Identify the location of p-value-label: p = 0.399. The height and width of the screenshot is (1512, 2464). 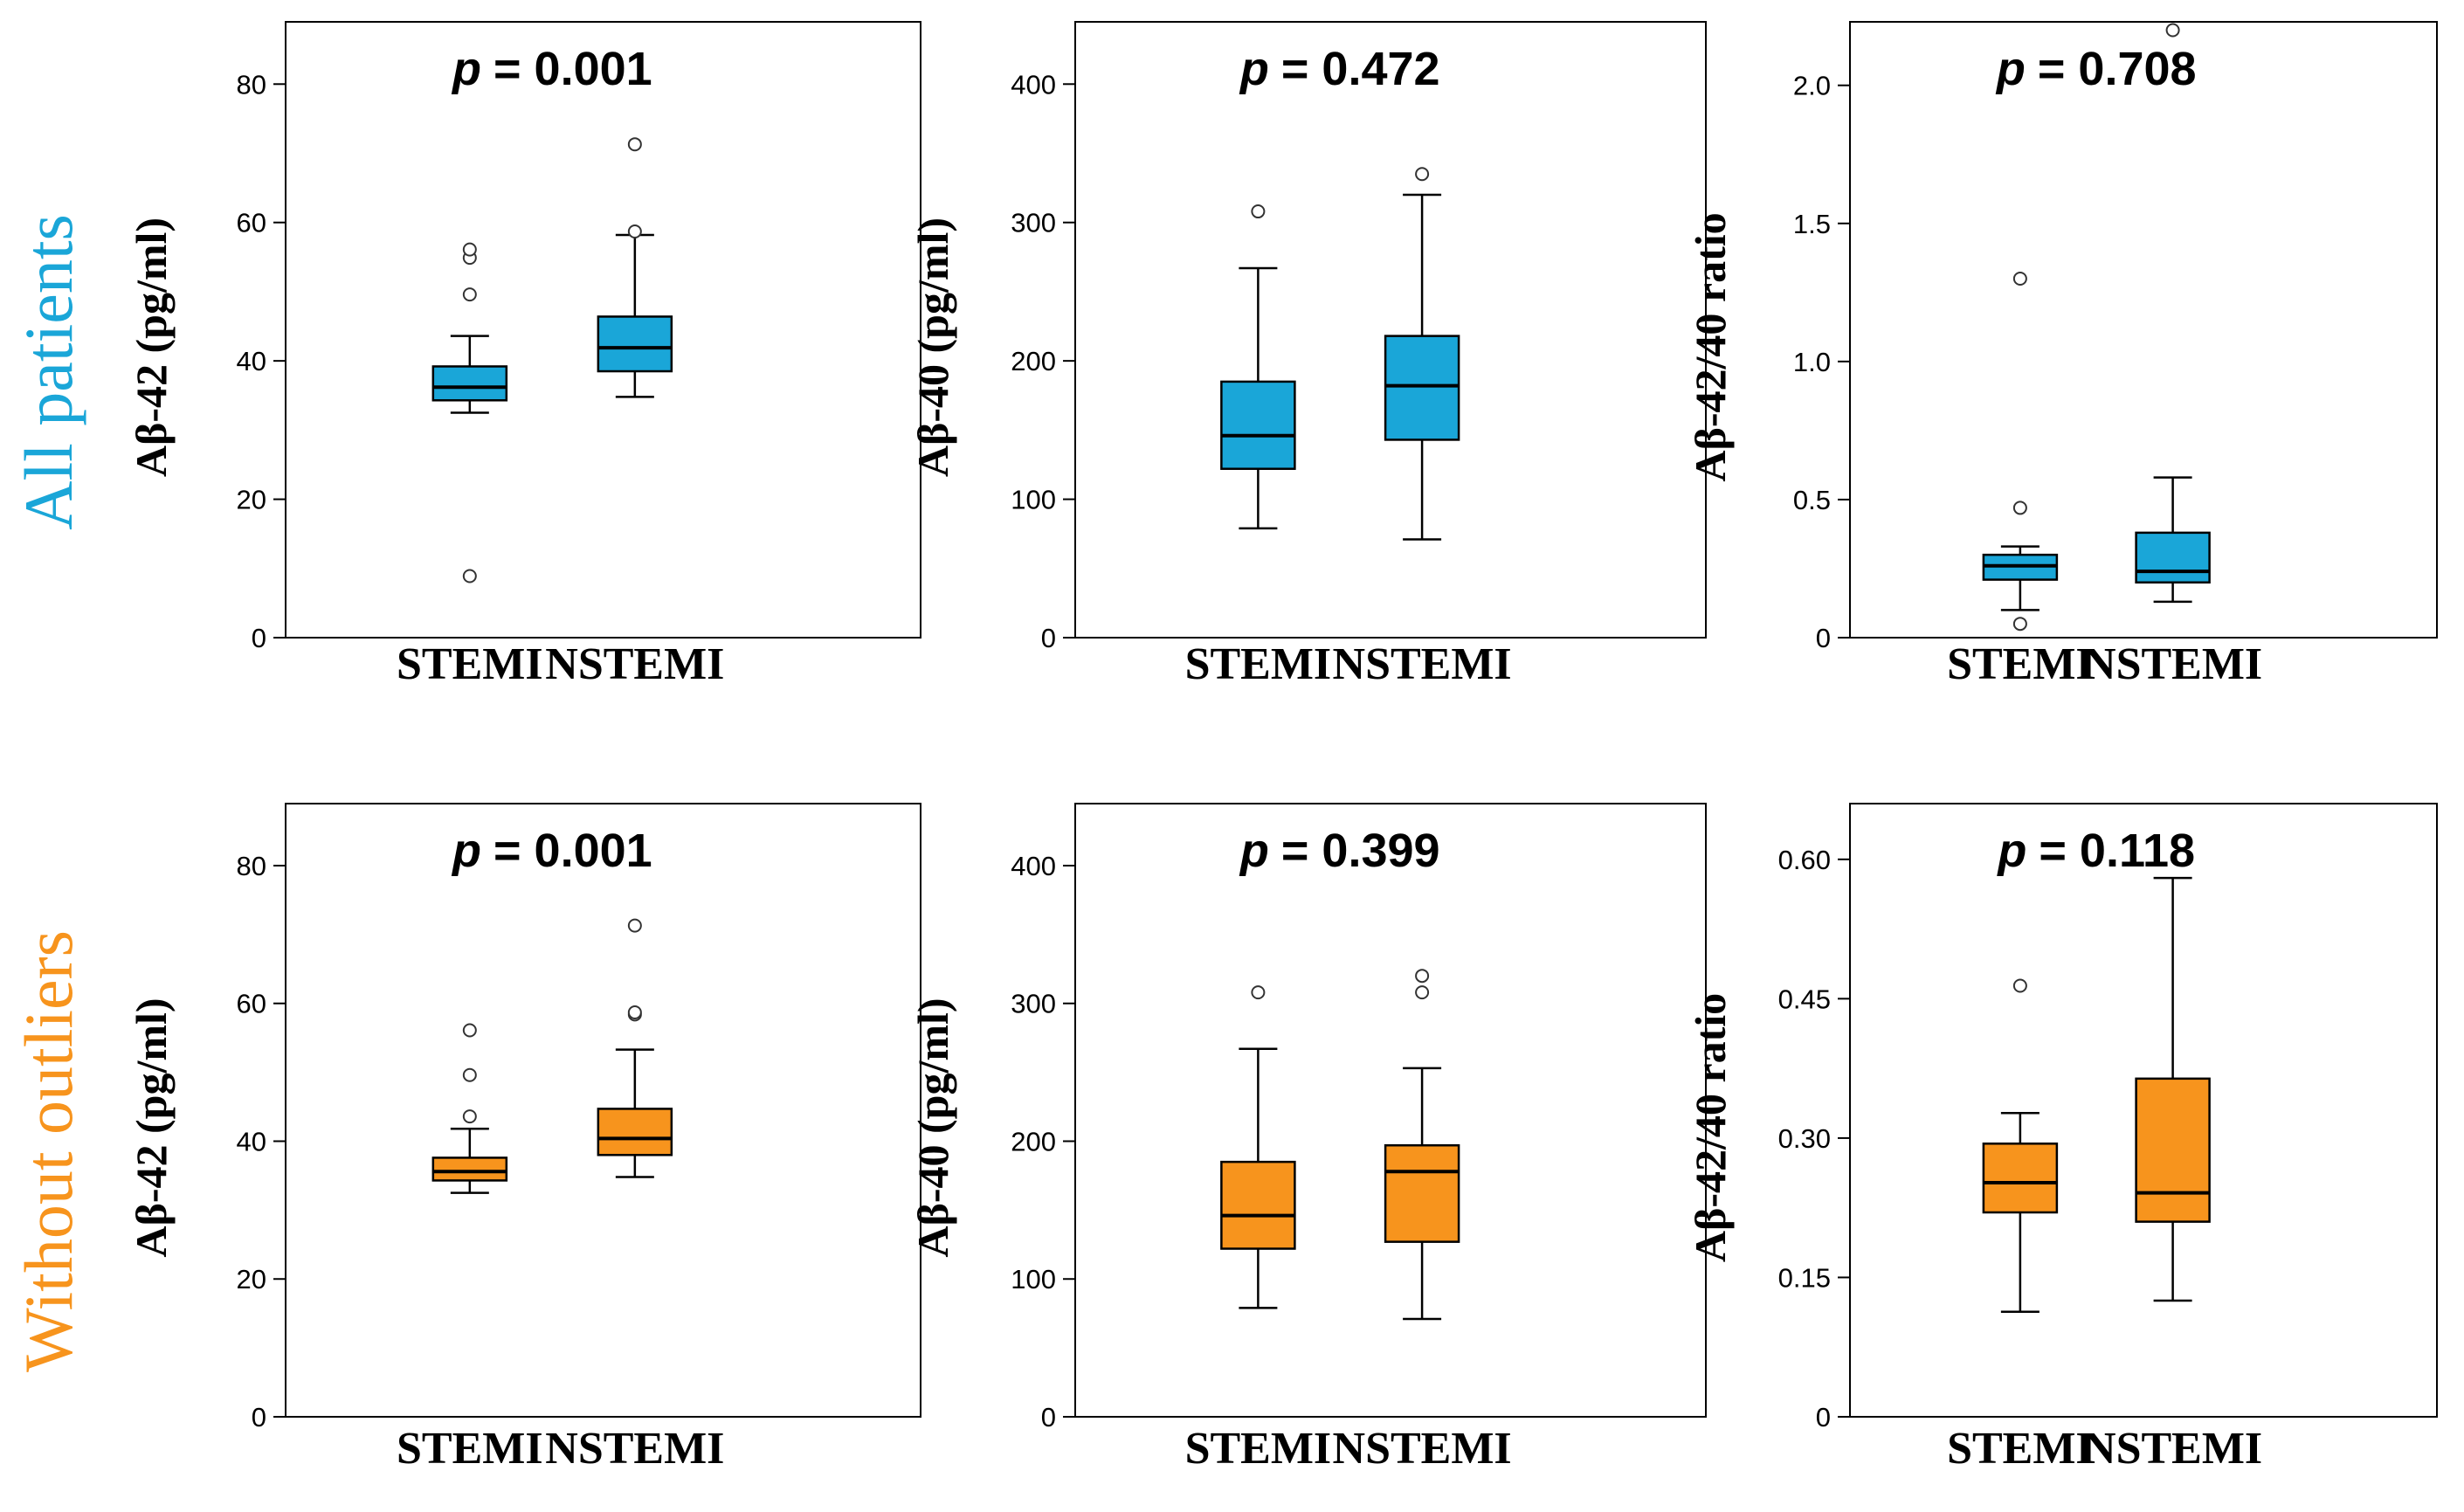
(1339, 851).